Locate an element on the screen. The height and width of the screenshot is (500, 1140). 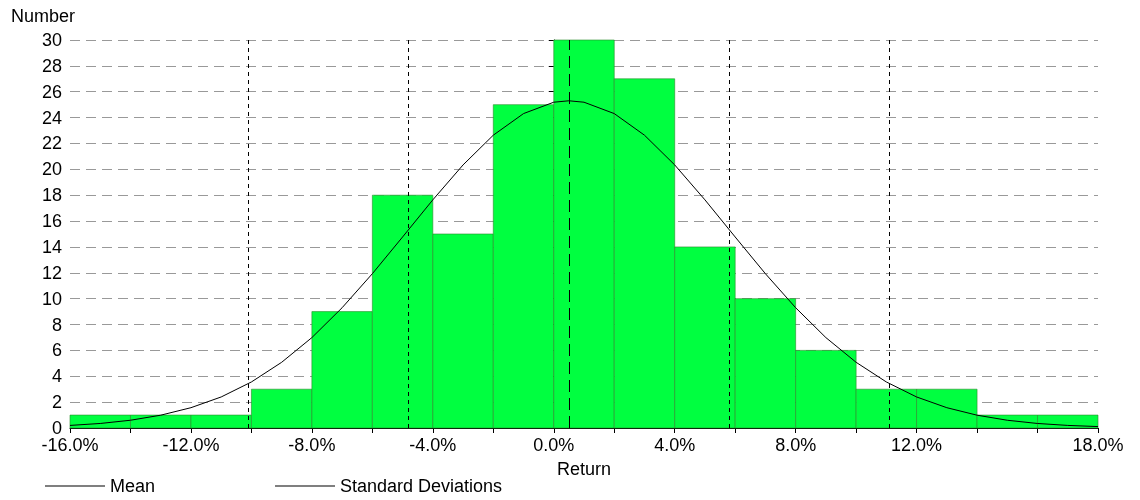
y-tick-label: 24 is located at coordinates (51, 117).